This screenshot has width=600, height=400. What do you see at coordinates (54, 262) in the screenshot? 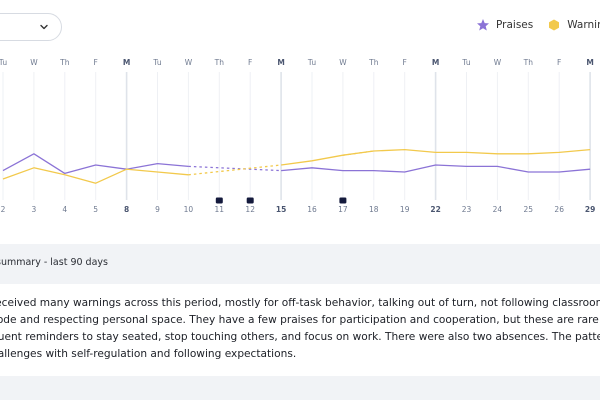
I see `summary-title: summary - last 90 days` at bounding box center [54, 262].